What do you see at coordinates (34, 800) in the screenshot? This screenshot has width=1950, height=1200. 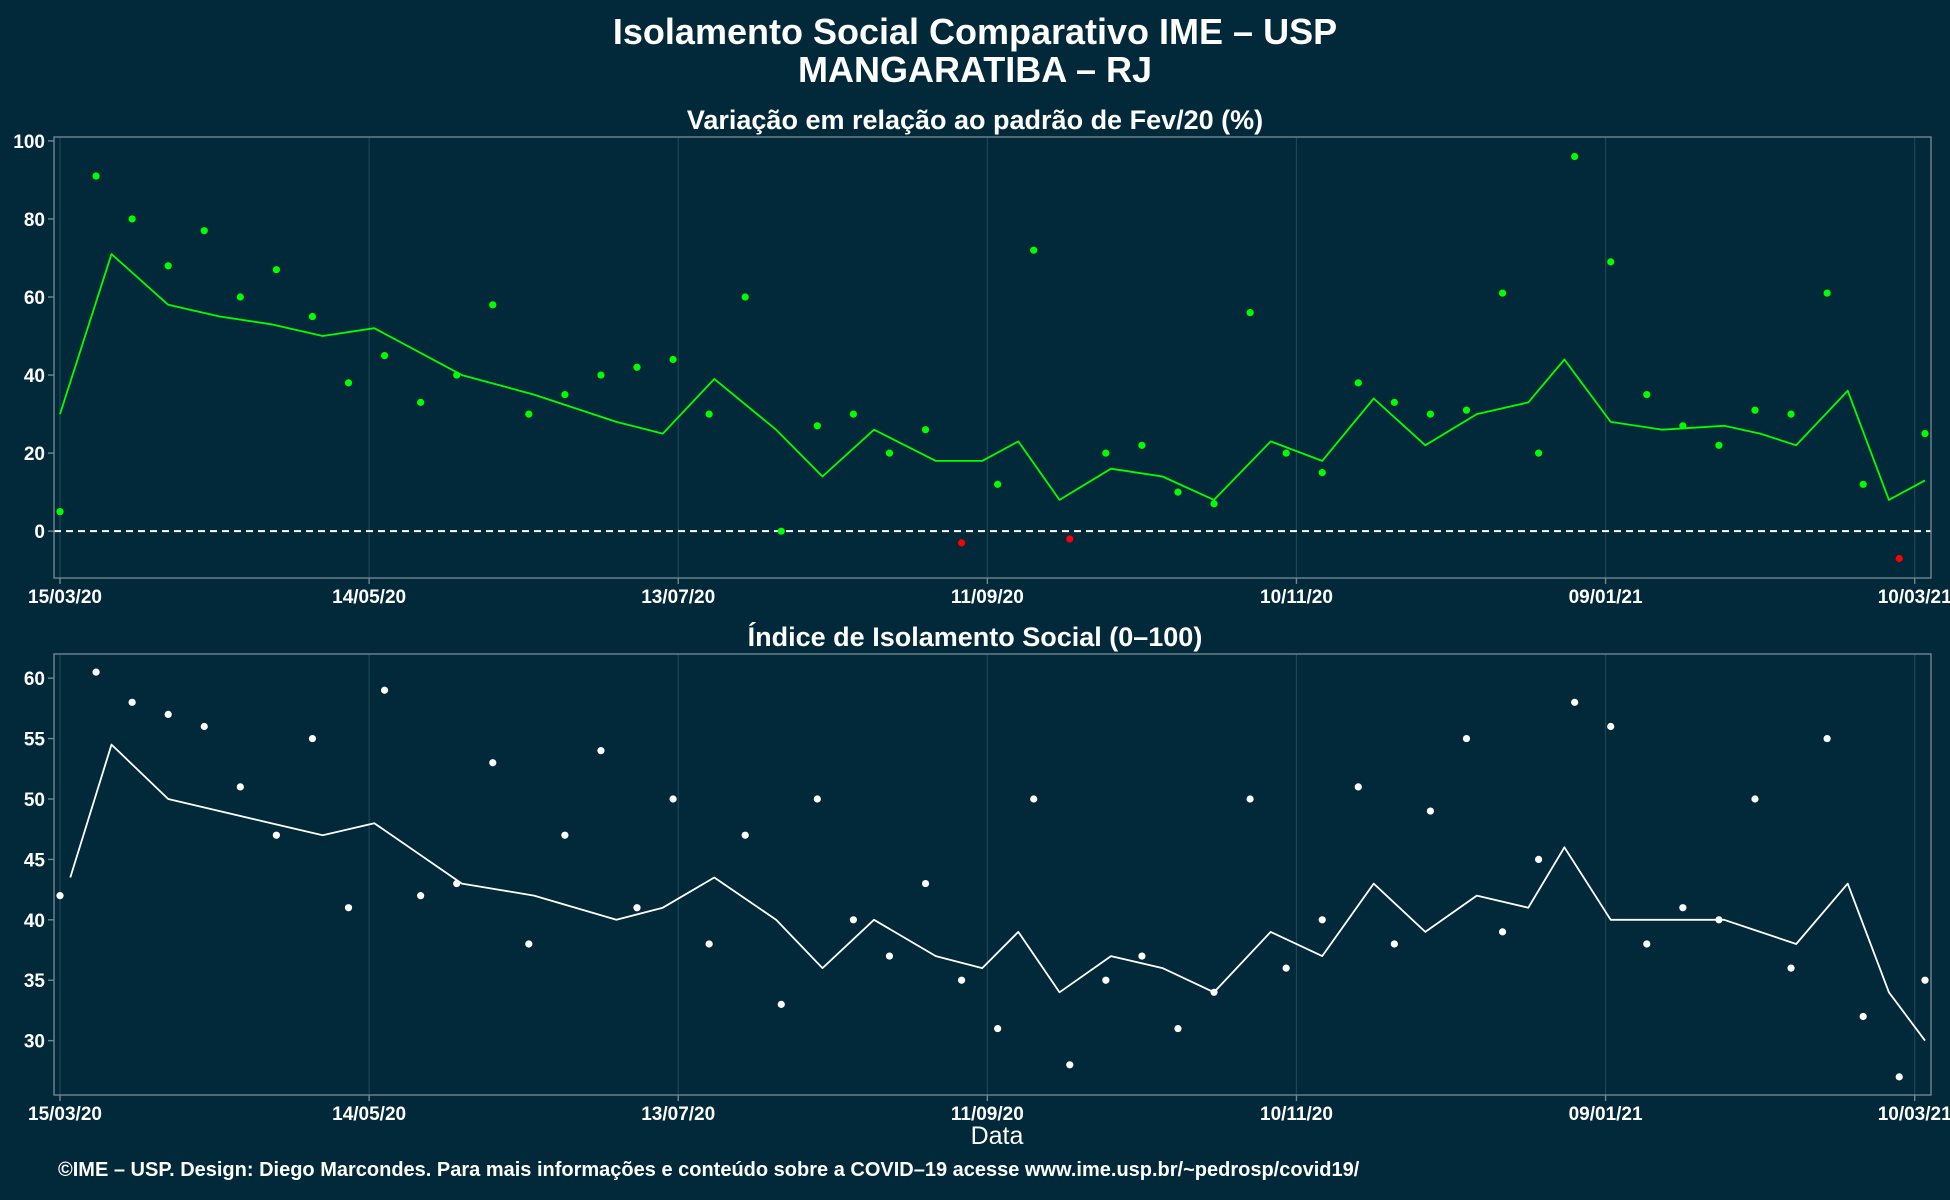 I see `y-tick-label: 50` at bounding box center [34, 800].